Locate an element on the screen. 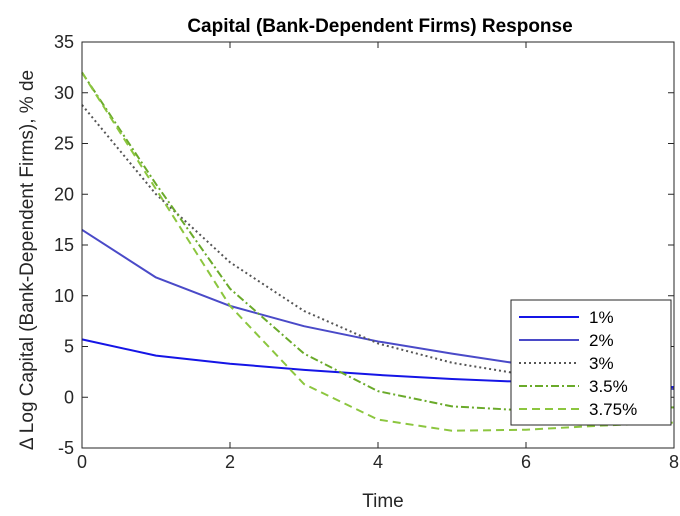 The width and height of the screenshot is (680, 516). legend: 1% 2% 3% 3.5% 3.75% is located at coordinates (591, 362).